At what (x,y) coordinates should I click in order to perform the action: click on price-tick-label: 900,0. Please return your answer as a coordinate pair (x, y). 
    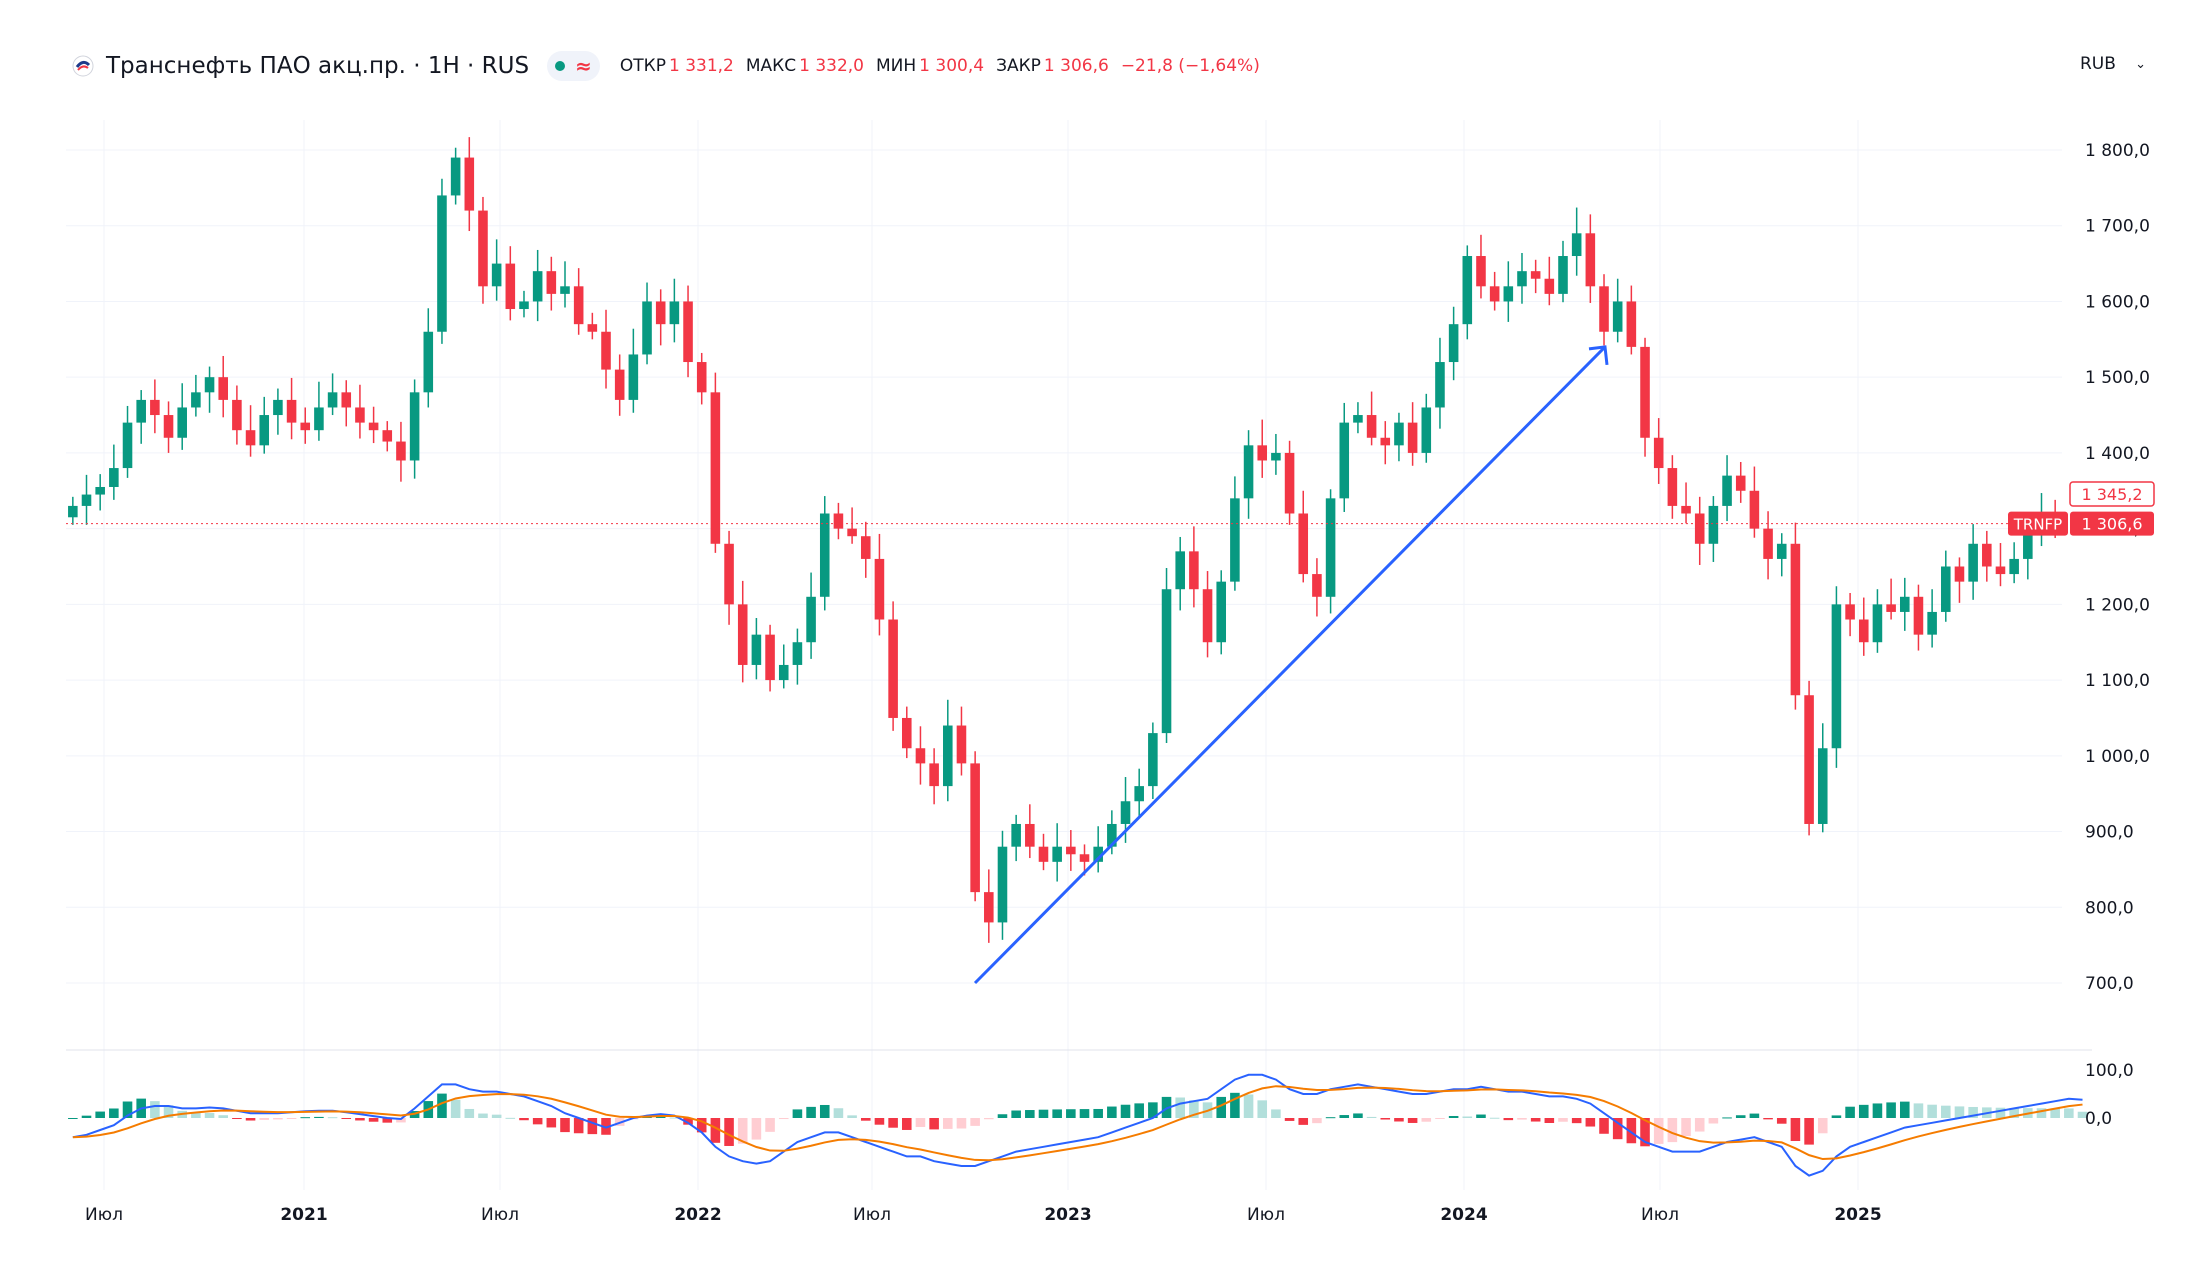
    Looking at the image, I should click on (2109, 833).